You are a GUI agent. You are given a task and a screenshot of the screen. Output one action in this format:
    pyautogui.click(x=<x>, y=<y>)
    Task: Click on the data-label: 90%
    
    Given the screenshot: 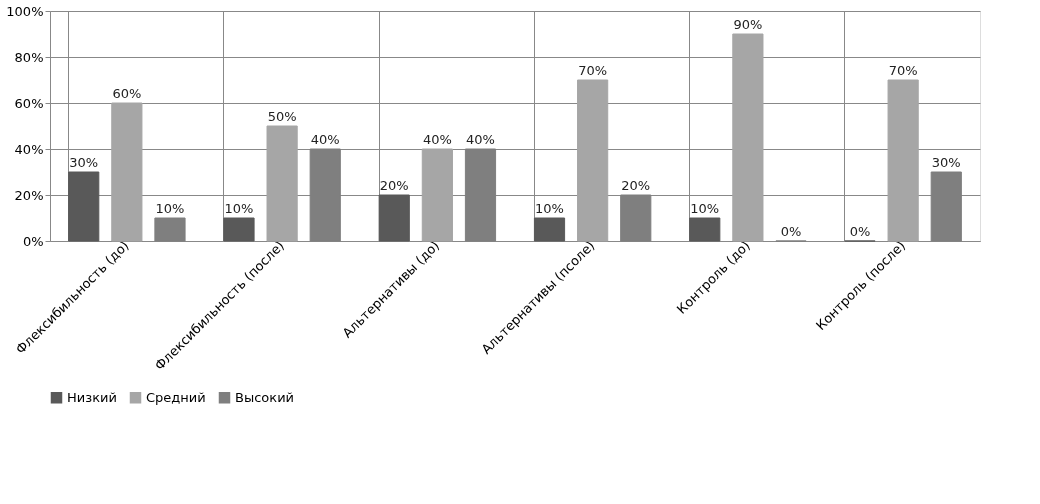 What is the action you would take?
    pyautogui.click(x=748, y=24)
    